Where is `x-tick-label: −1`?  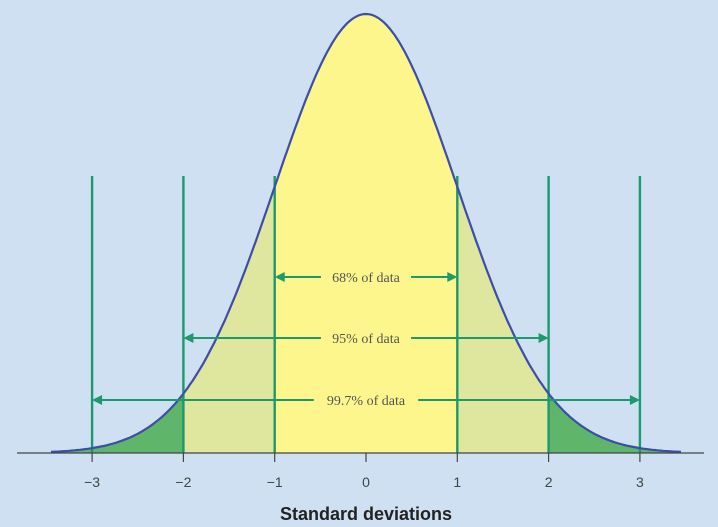 x-tick-label: −1 is located at coordinates (275, 482).